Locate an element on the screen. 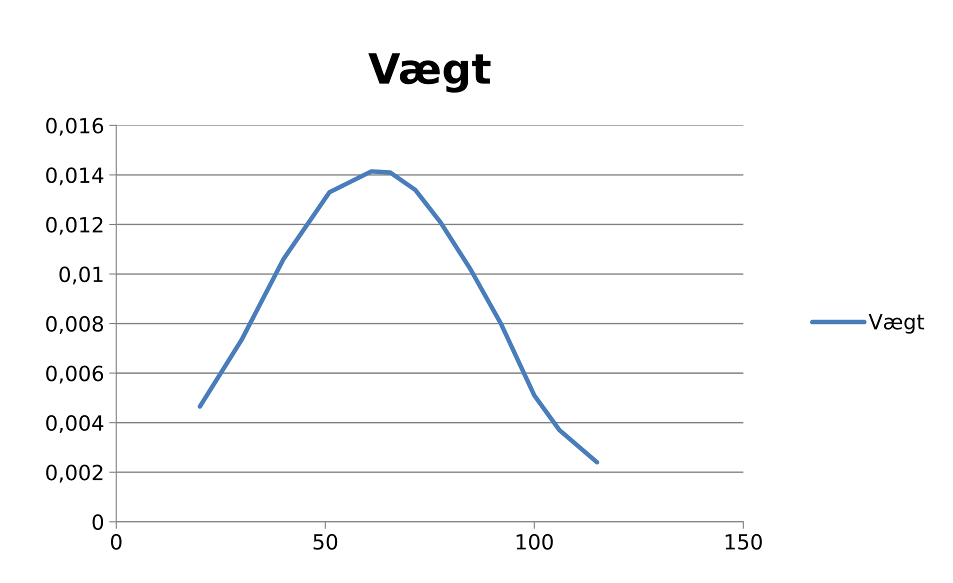 This screenshot has width=953, height=583. legend-label: Vægt is located at coordinates (896, 324).